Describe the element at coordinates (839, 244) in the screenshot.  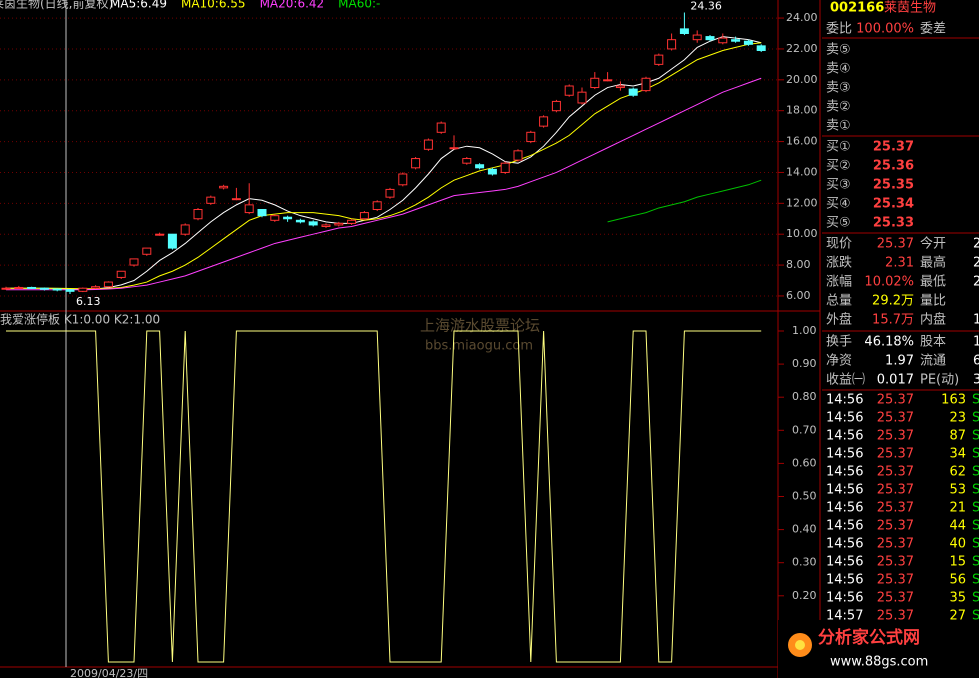
I see `quote-text: 现价` at that location.